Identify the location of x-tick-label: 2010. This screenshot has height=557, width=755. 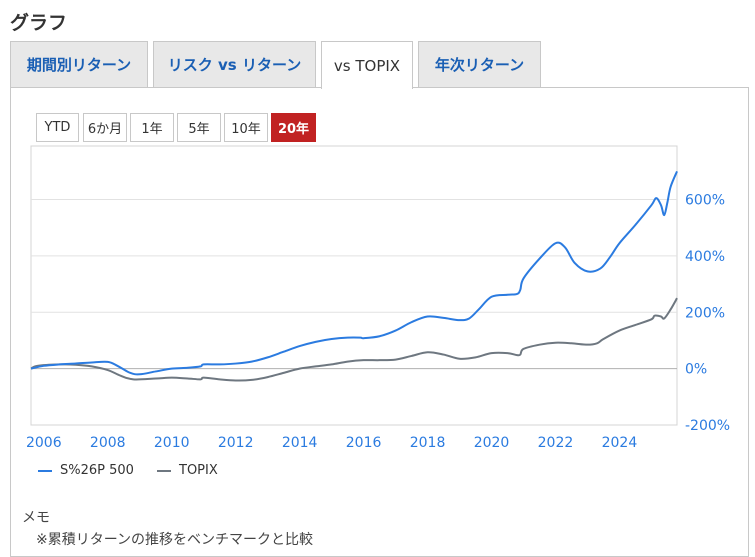
(172, 443).